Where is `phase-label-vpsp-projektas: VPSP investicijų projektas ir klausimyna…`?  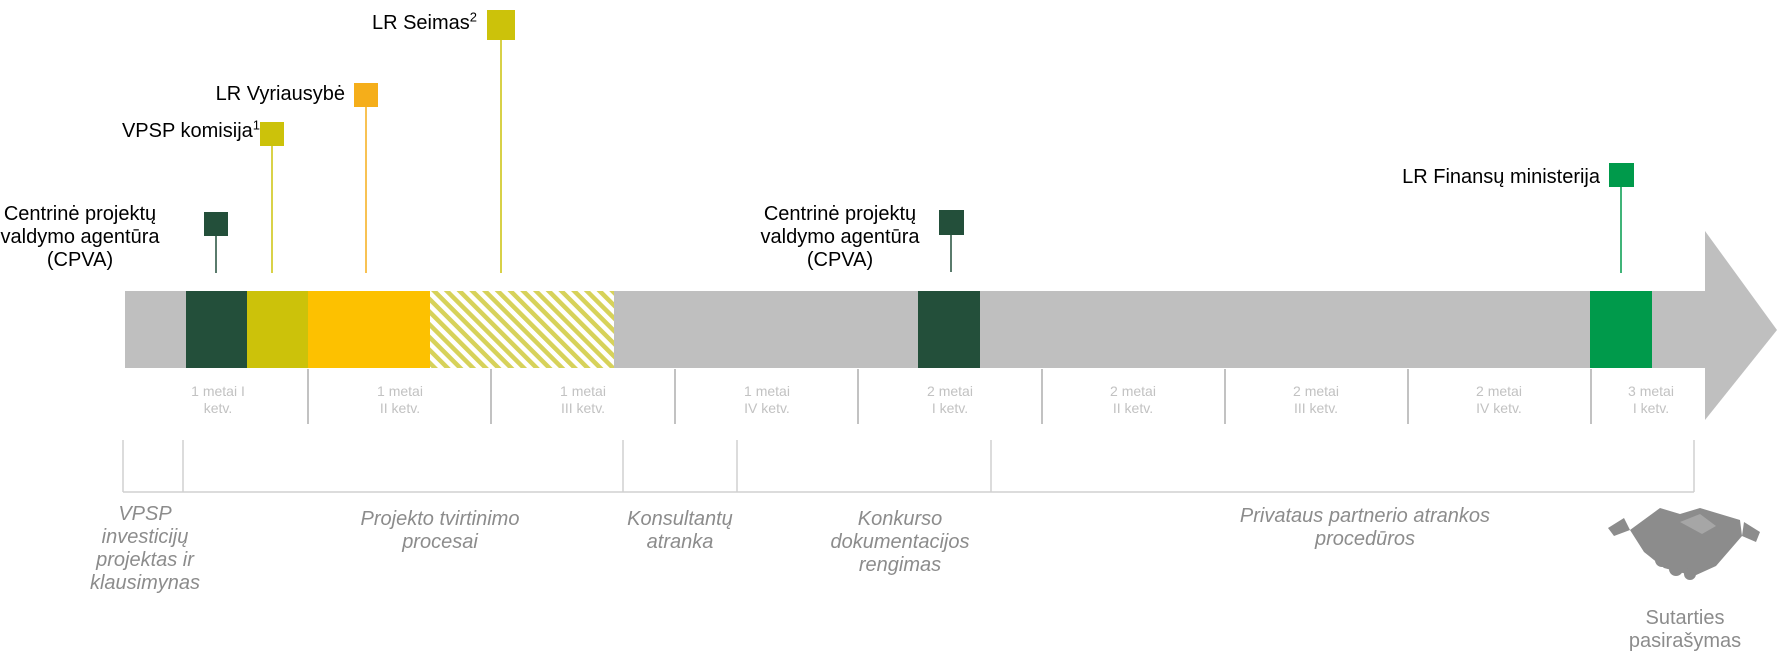 phase-label-vpsp-projektas: VPSP investicijų projektas ir klausimyna… is located at coordinates (145, 548).